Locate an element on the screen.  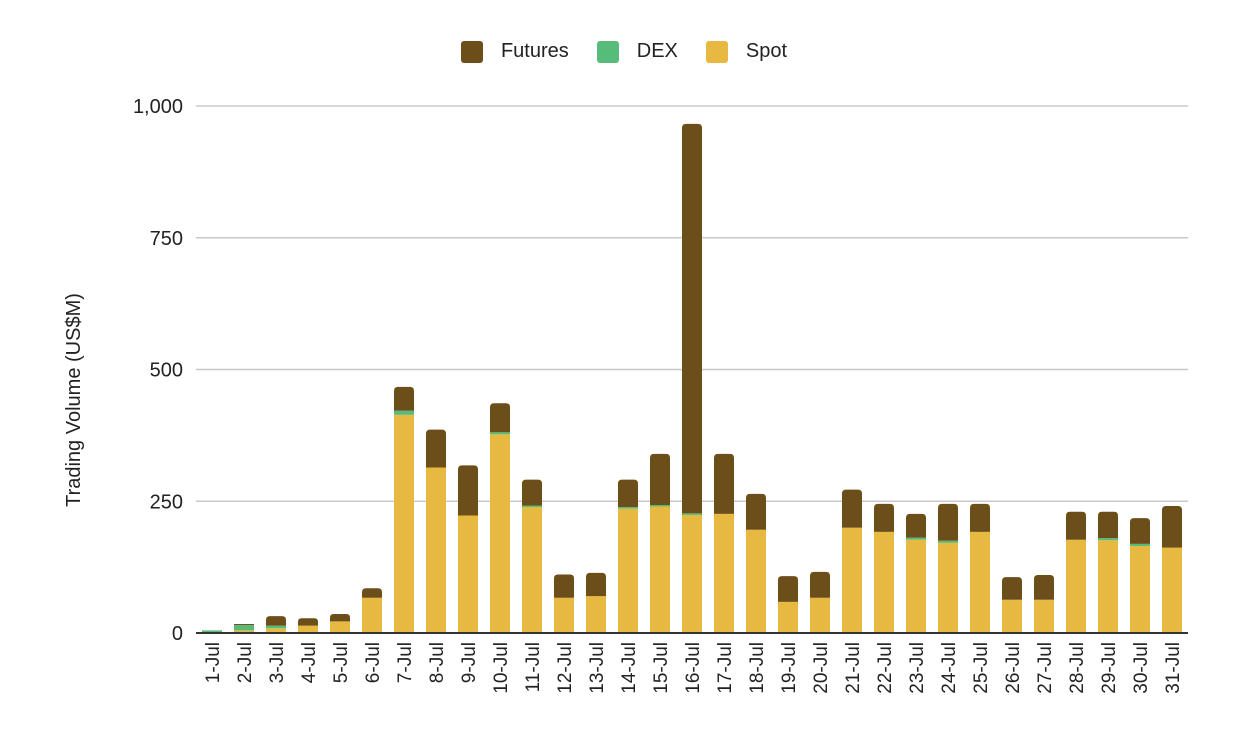
legend-item-futures: Futures is located at coordinates (514, 51).